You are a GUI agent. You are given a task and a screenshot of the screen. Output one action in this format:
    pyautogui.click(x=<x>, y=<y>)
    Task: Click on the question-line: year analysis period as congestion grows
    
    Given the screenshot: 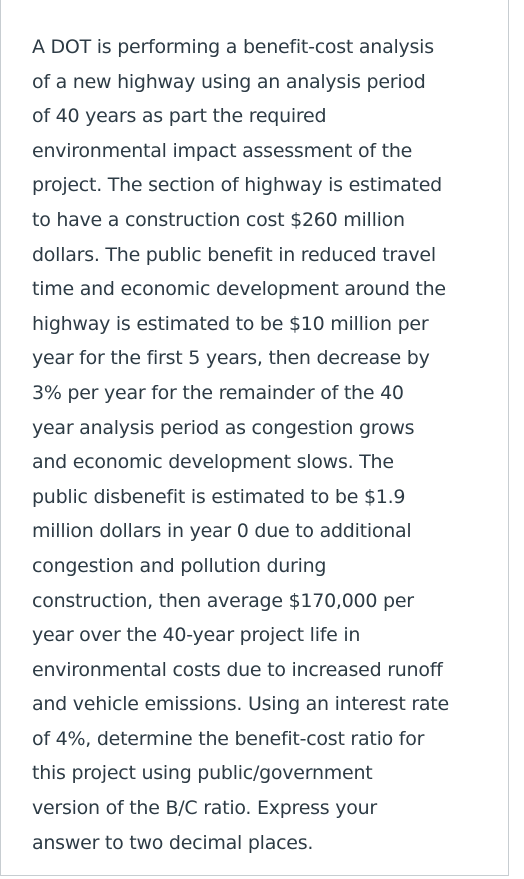 What is the action you would take?
    pyautogui.click(x=223, y=427)
    